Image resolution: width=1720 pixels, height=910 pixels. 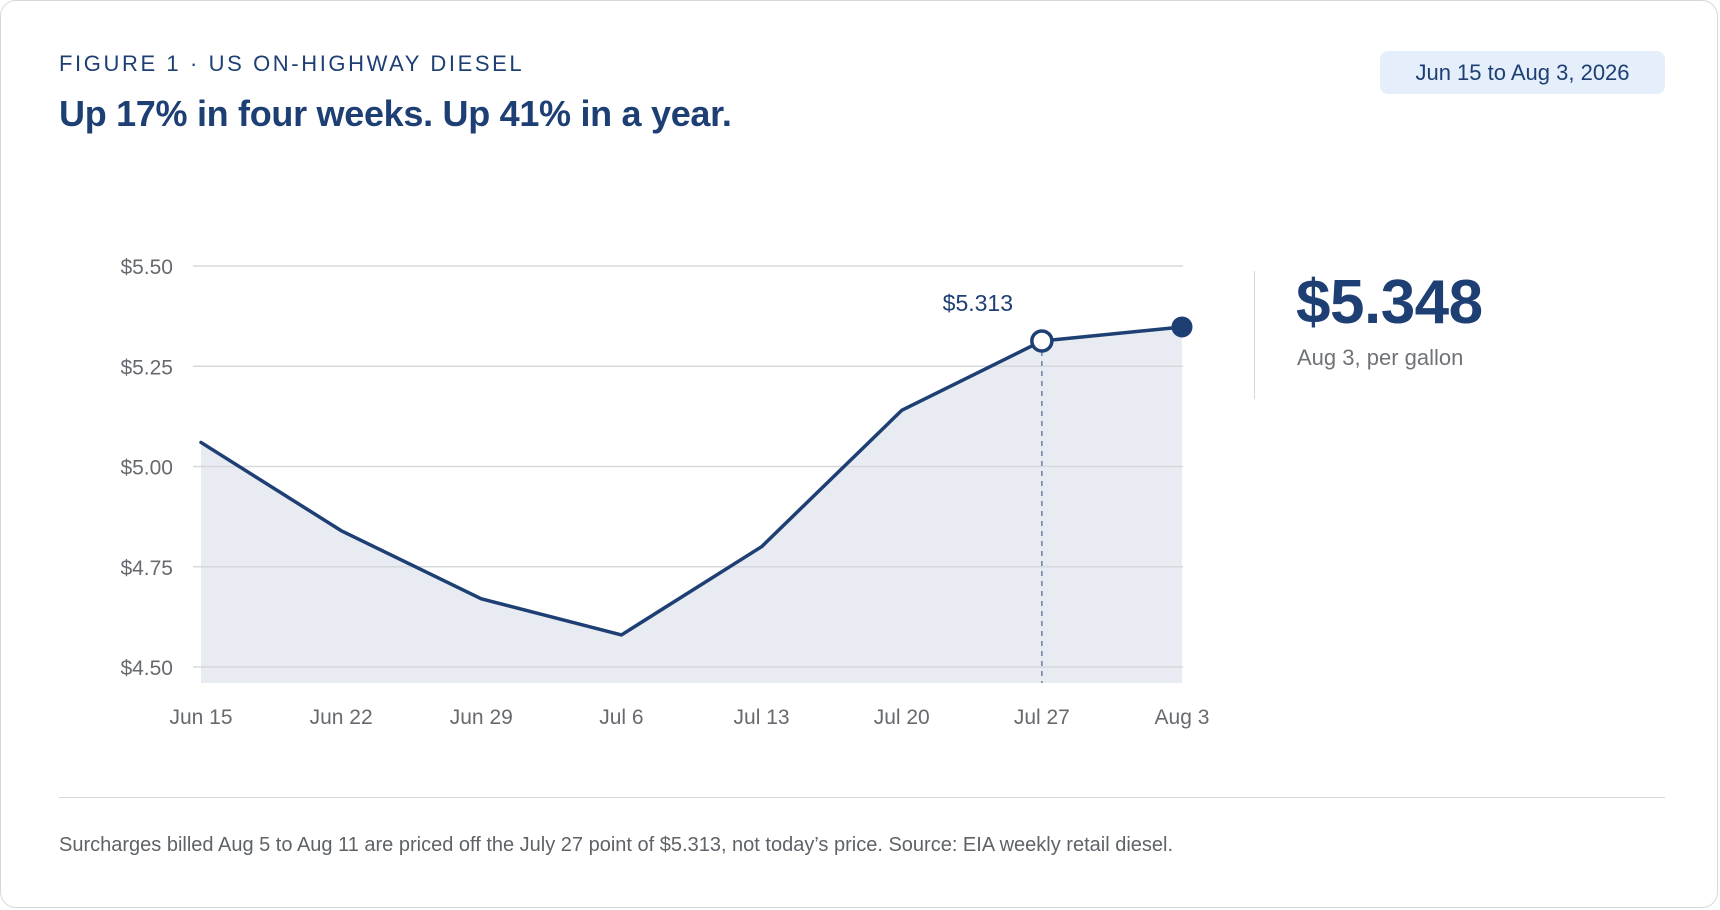 I want to click on footnote-divider, so click(x=862, y=797).